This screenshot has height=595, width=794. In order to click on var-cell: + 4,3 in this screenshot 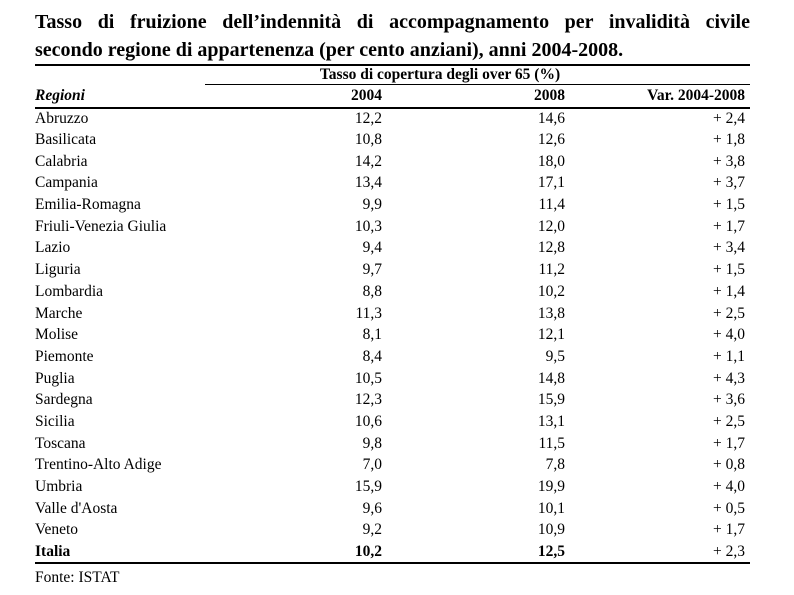, I will do `click(729, 378)`.